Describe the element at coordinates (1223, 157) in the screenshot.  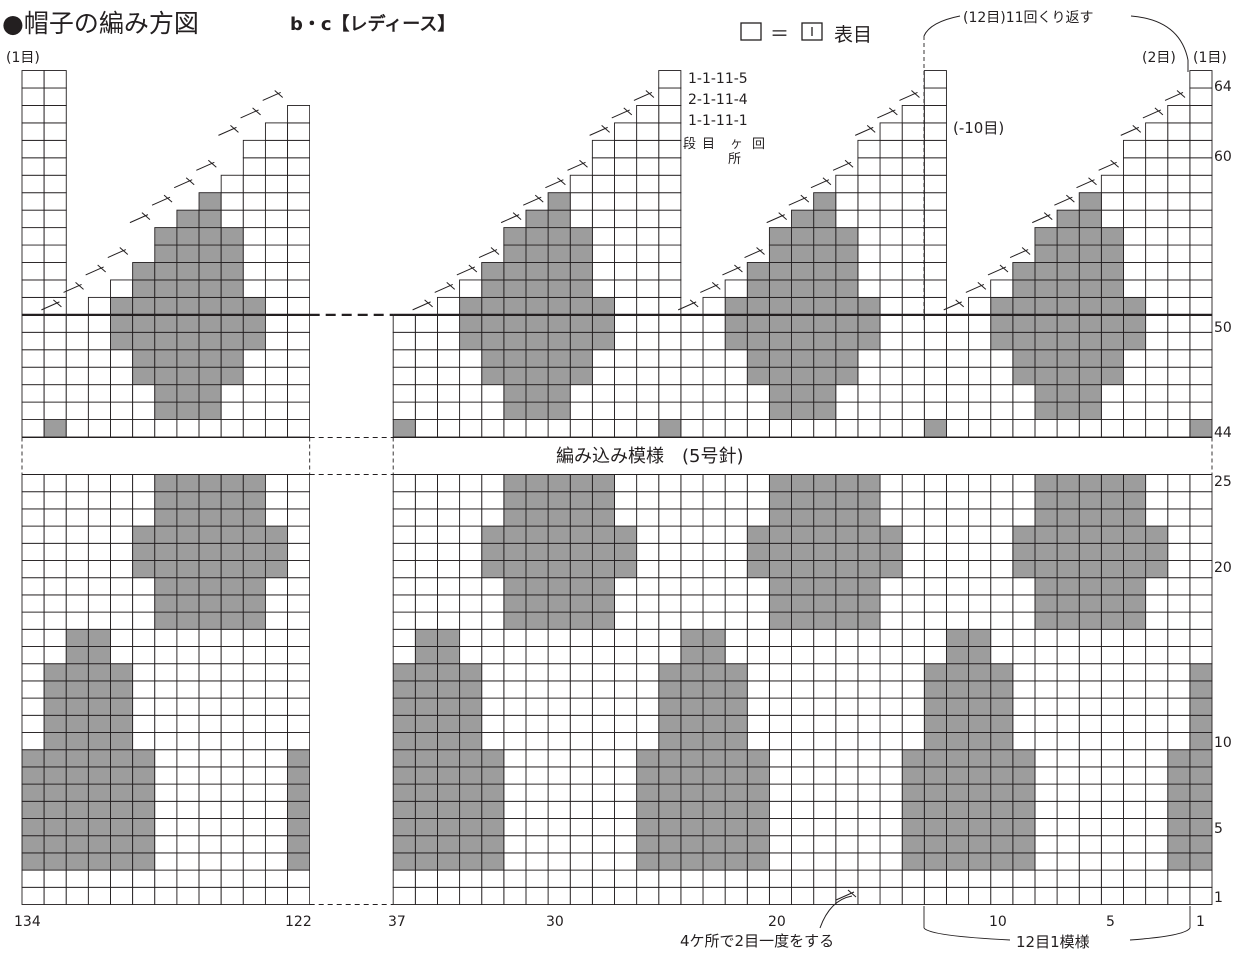
I see `row-number: 60` at that location.